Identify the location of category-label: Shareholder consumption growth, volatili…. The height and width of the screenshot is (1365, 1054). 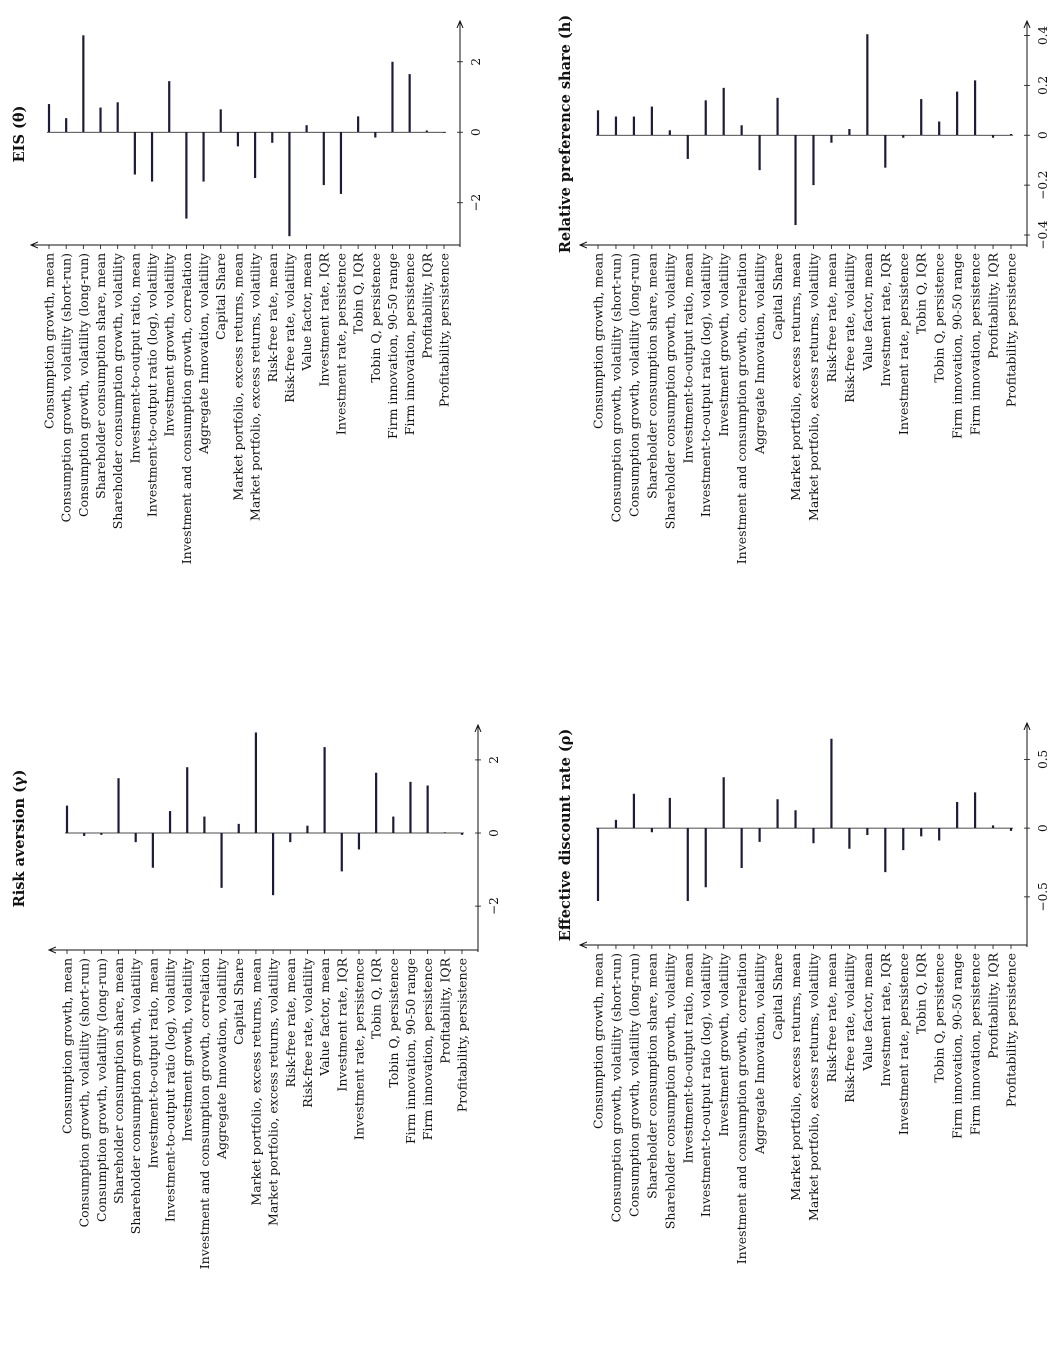
(117, 390).